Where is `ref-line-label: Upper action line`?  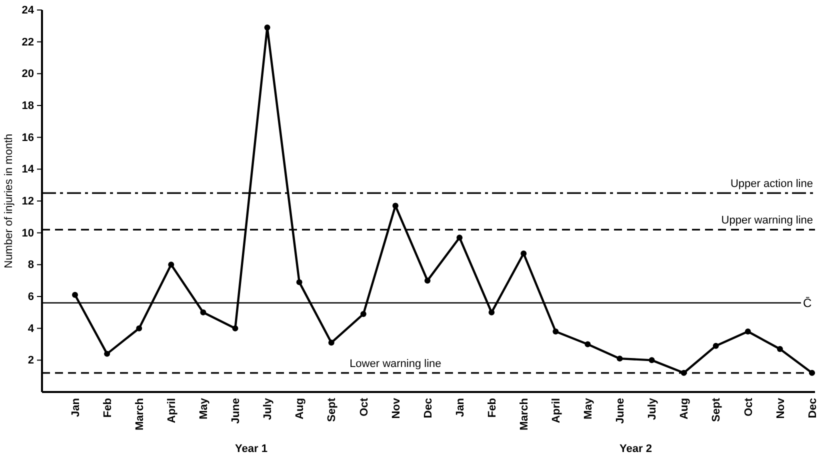 ref-line-label: Upper action line is located at coordinates (771, 184).